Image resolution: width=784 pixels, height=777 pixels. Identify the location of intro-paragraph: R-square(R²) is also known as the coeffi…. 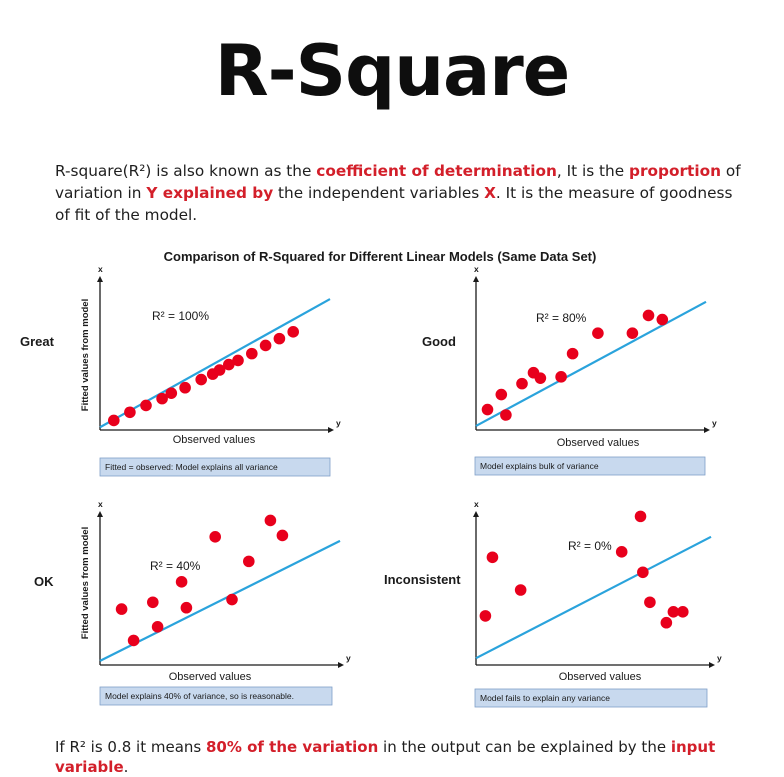
(400, 193).